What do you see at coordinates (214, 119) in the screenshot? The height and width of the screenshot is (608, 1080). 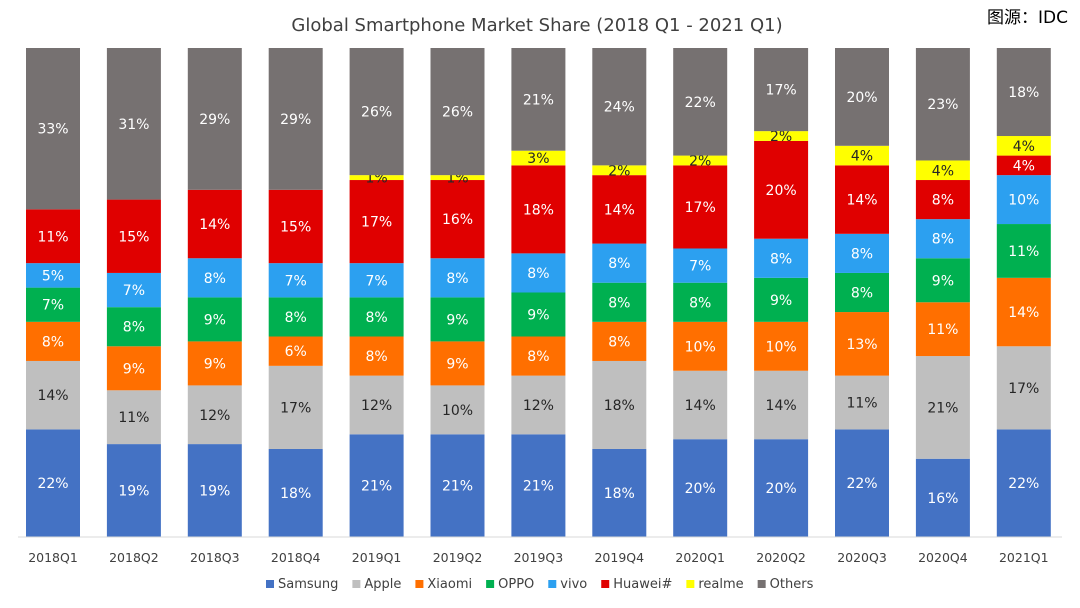 I see `bar-others-2018Q3` at bounding box center [214, 119].